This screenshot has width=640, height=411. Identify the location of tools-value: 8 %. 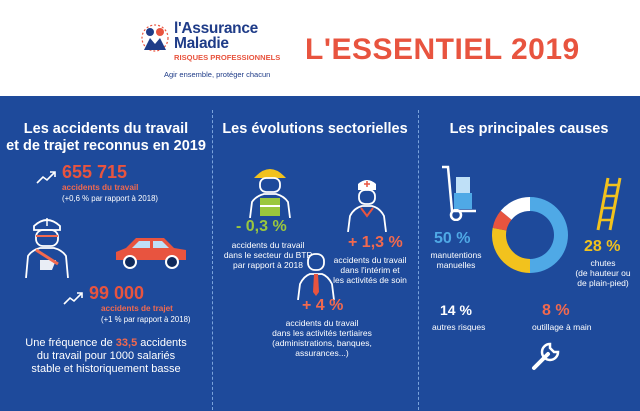
(556, 310).